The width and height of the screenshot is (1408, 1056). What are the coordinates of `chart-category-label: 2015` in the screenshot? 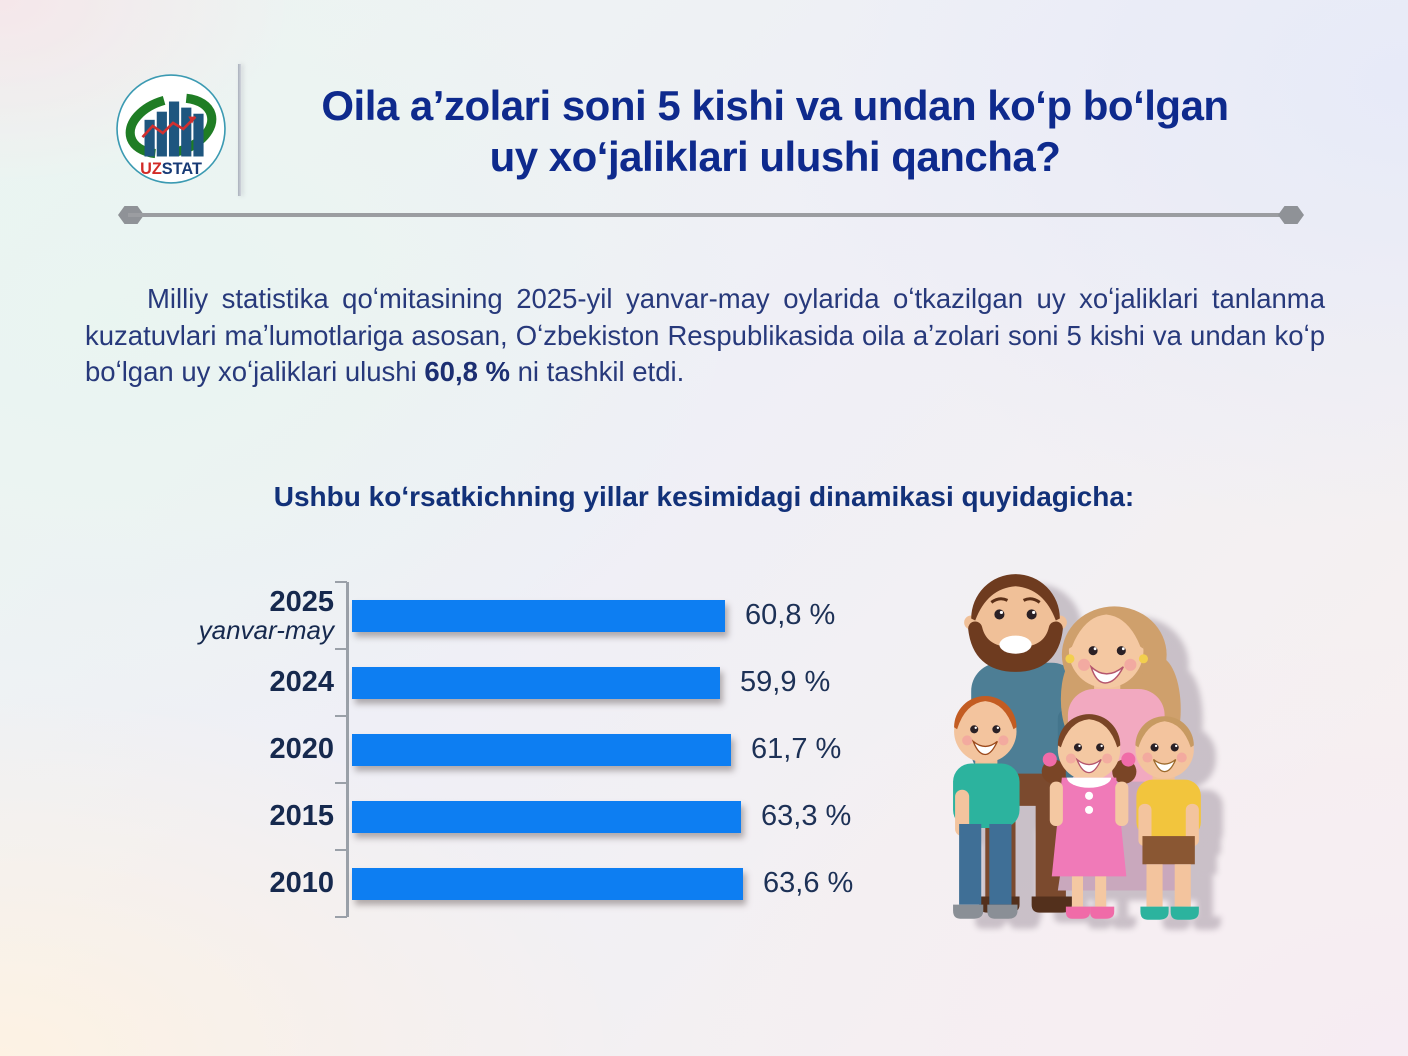 It's located at (256, 816).